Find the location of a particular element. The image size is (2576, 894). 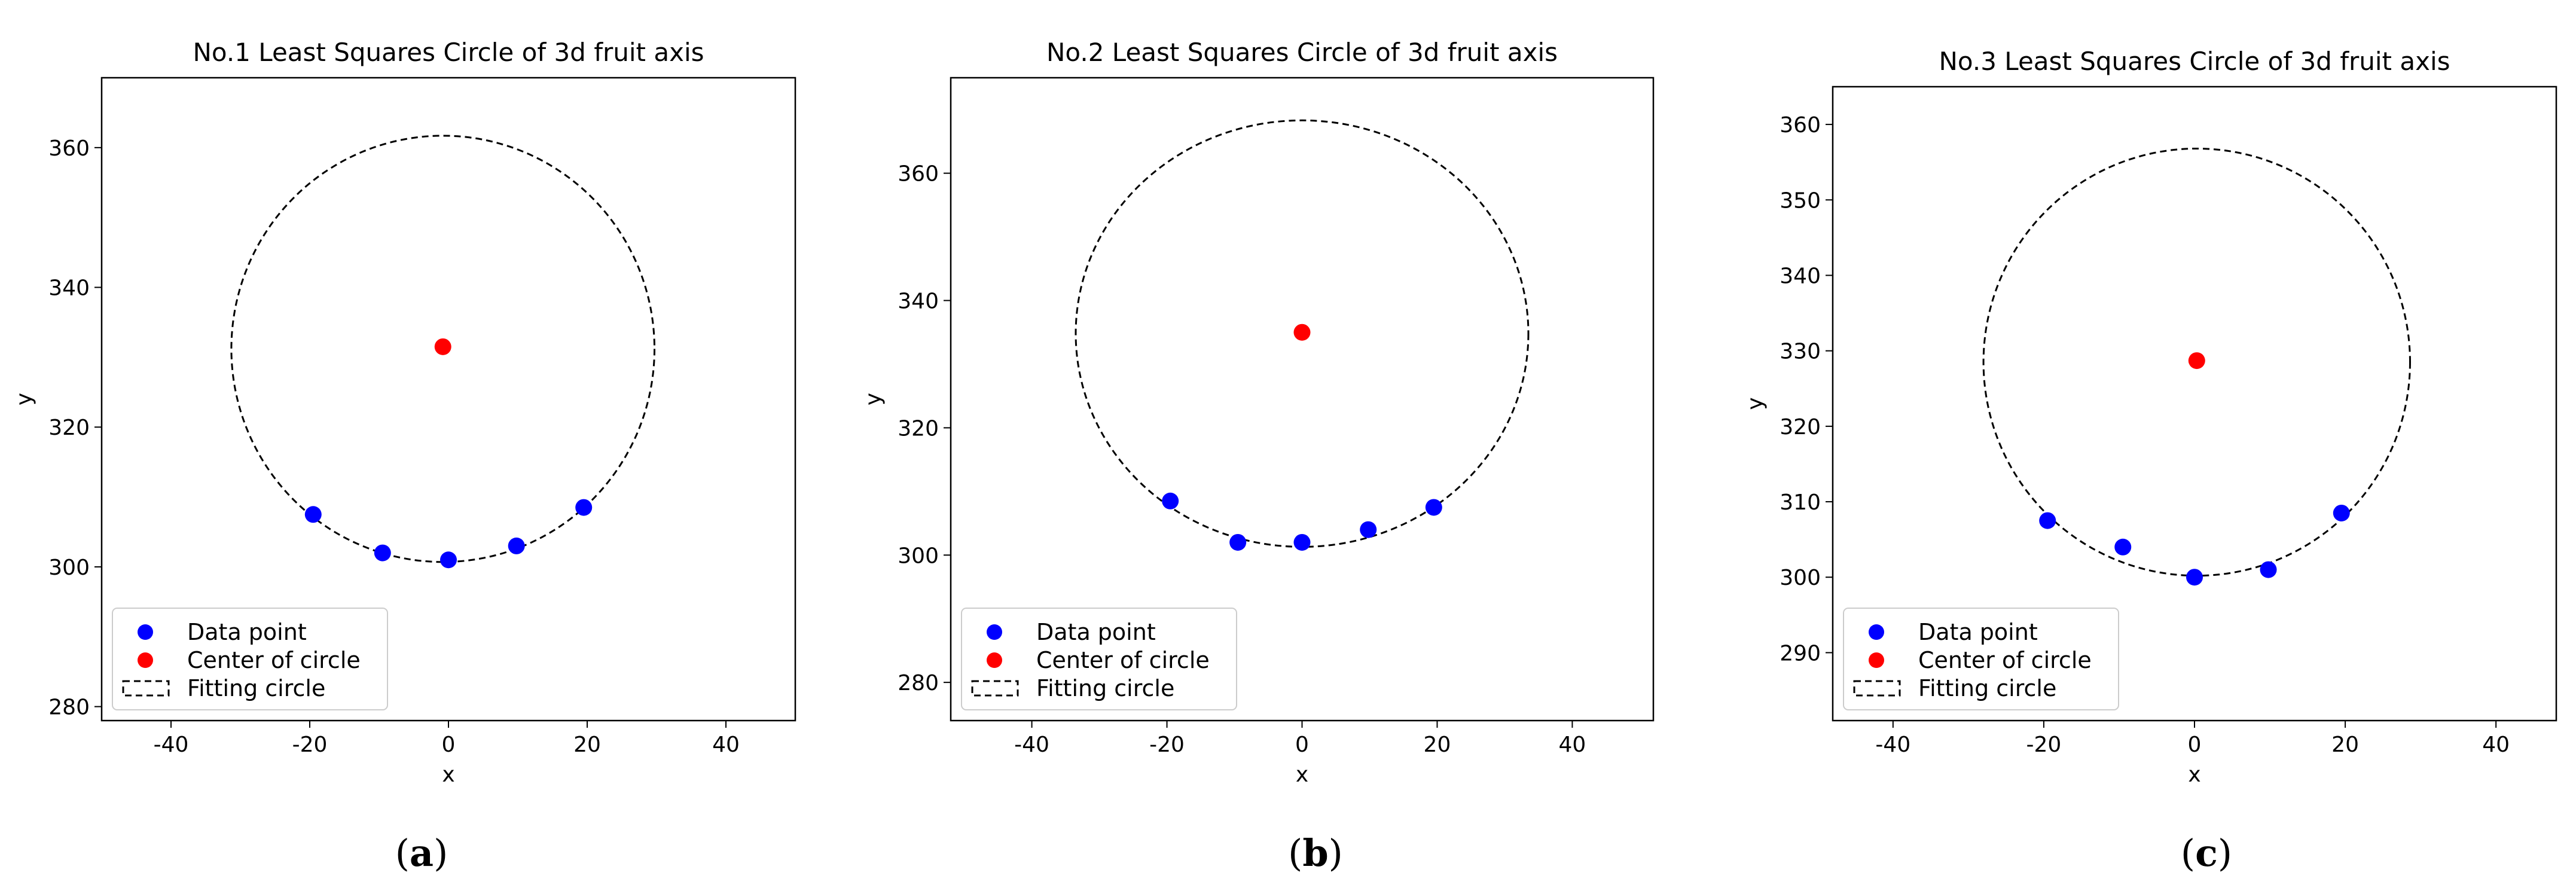

panel-caption: (a) is located at coordinates (421, 853).